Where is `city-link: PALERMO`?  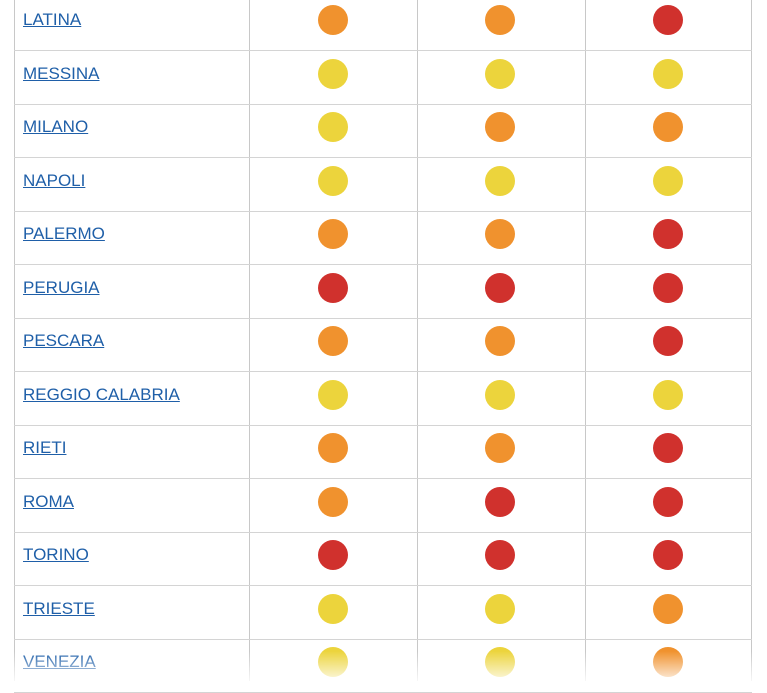
city-link: PALERMO is located at coordinates (64, 234).